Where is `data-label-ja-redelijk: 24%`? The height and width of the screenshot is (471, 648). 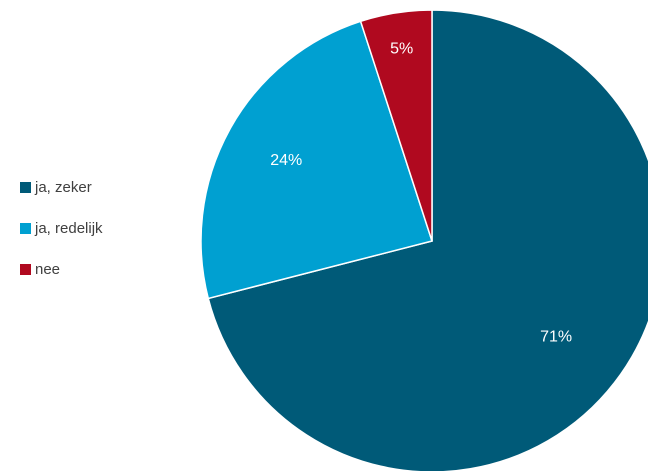 data-label-ja-redelijk: 24% is located at coordinates (286, 160).